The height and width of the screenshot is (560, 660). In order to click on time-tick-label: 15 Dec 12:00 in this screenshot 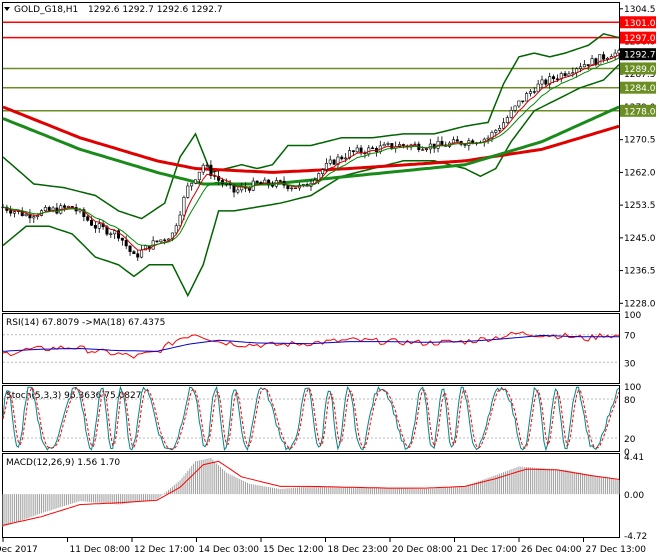, I will do `click(293, 550)`.